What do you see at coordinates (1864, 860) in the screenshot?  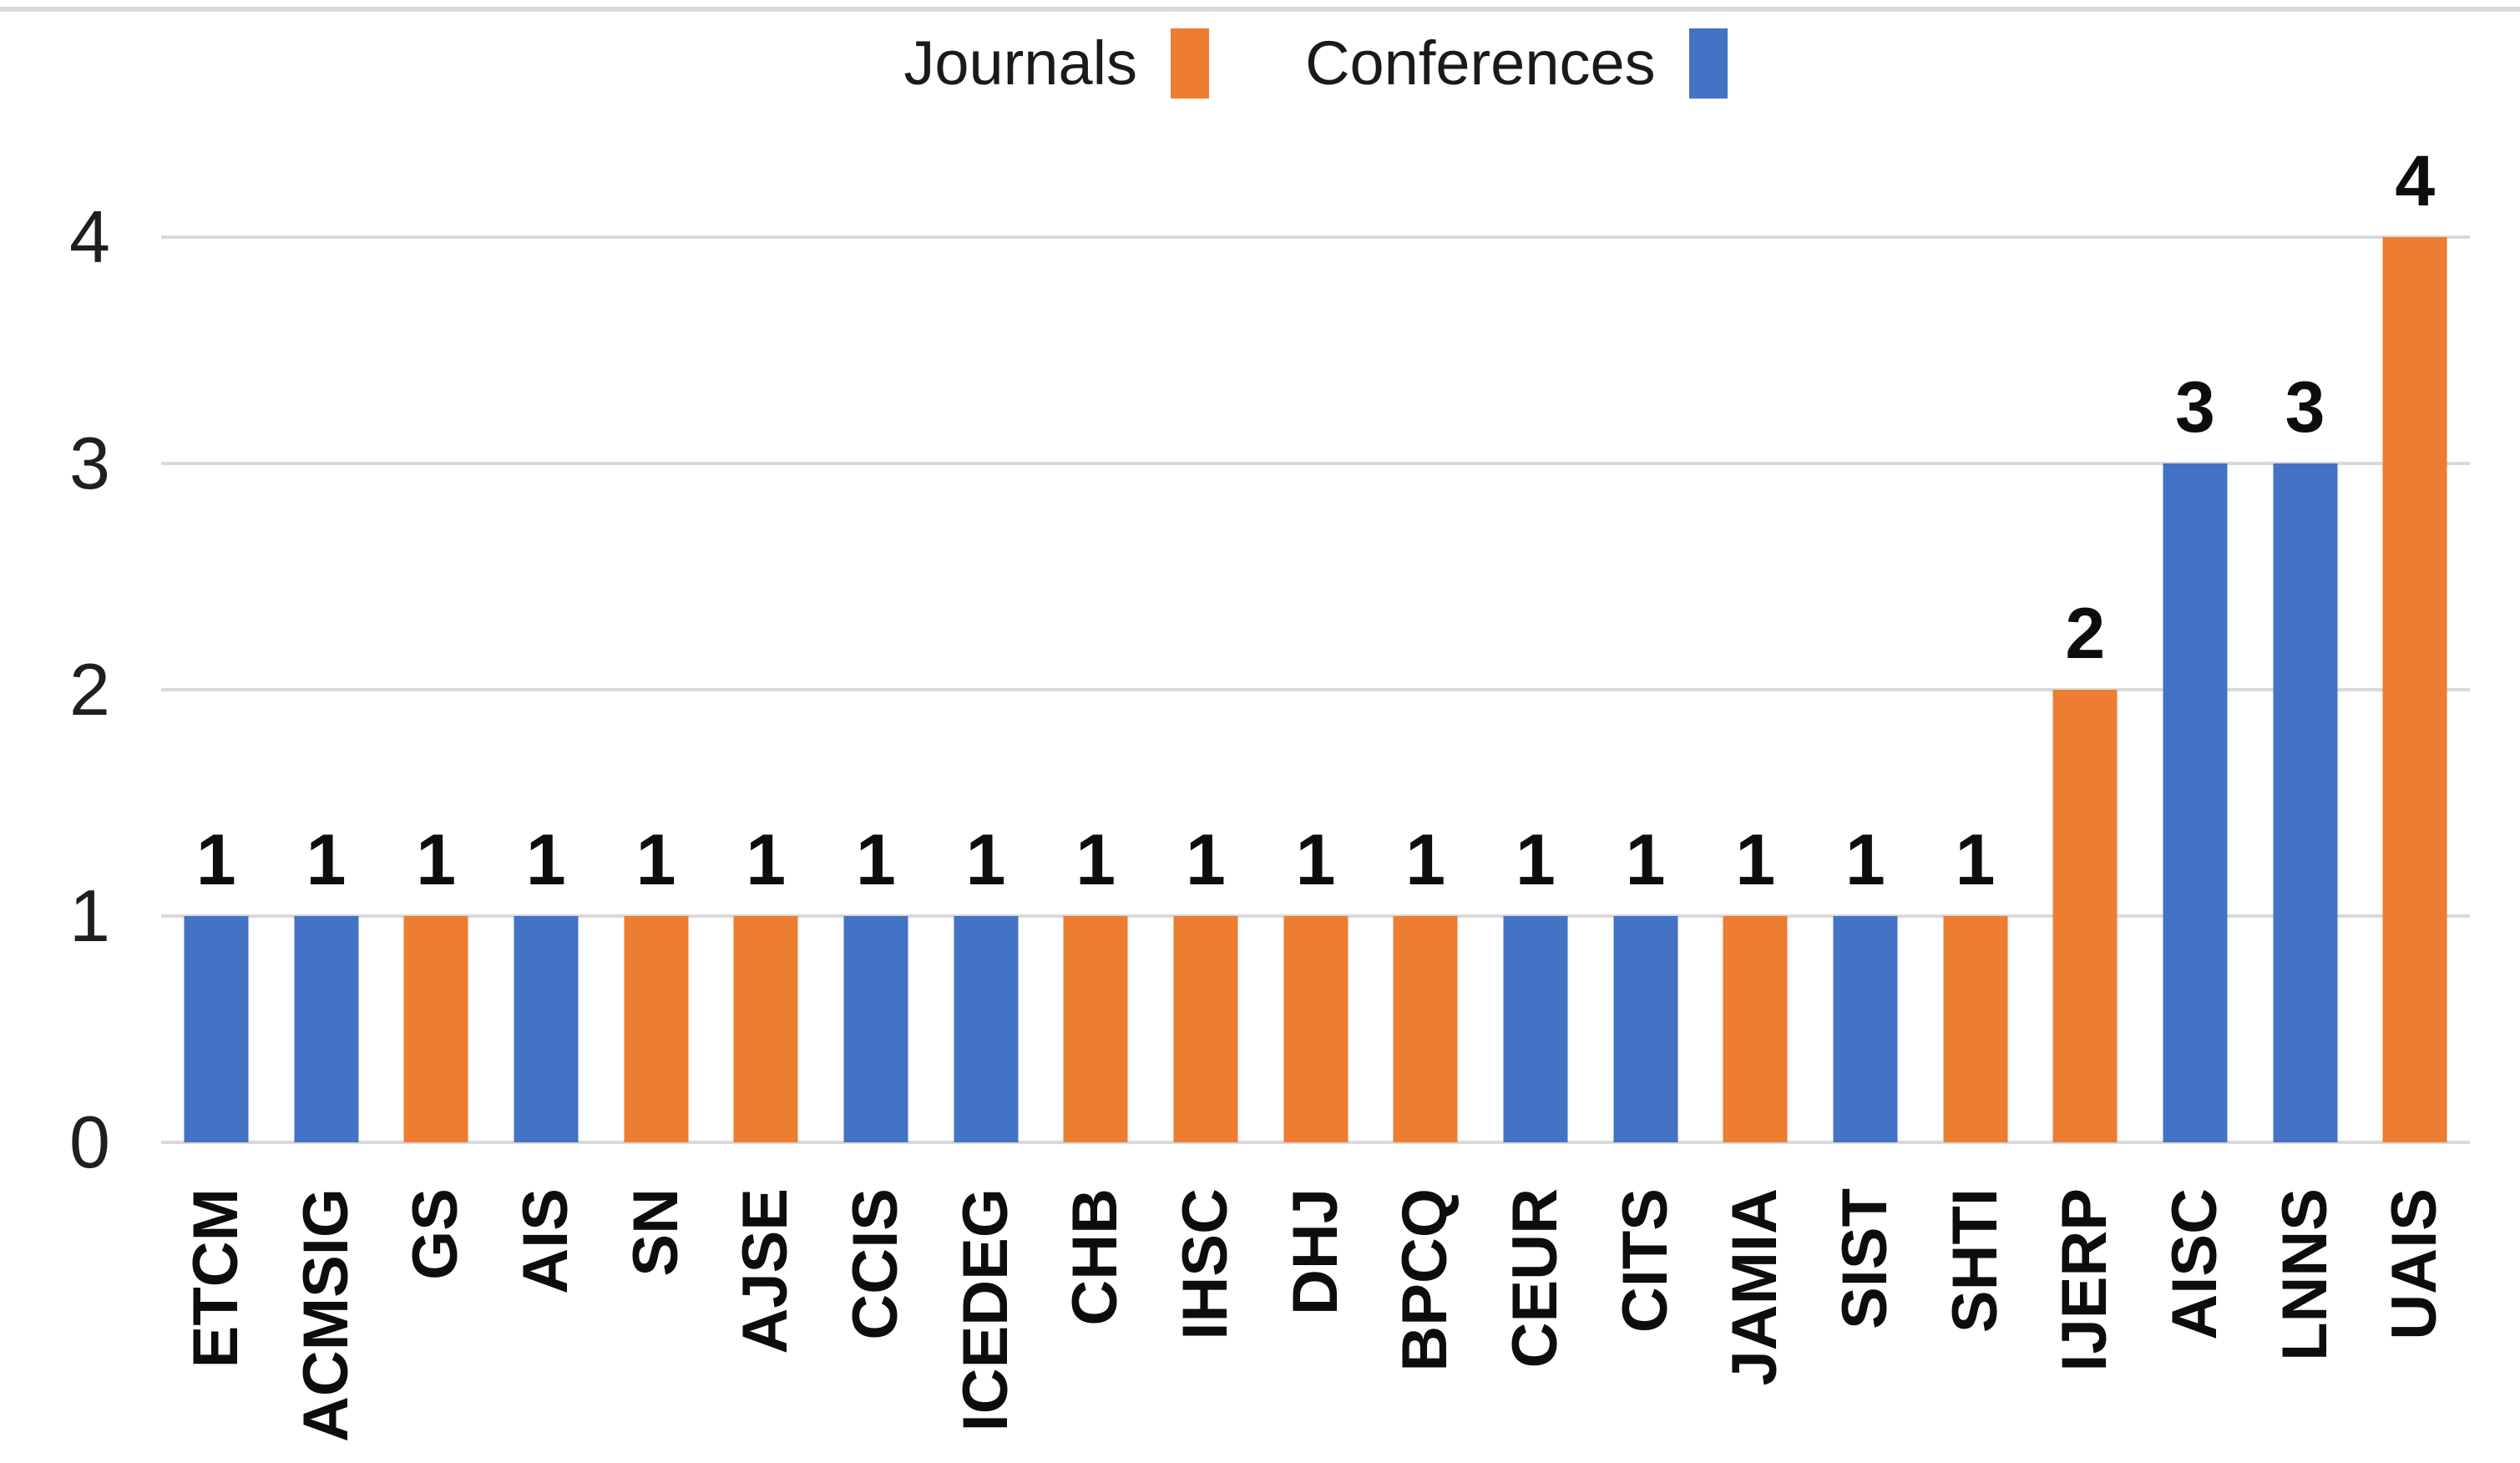 I see `bar-value-label-sist: 1` at bounding box center [1864, 860].